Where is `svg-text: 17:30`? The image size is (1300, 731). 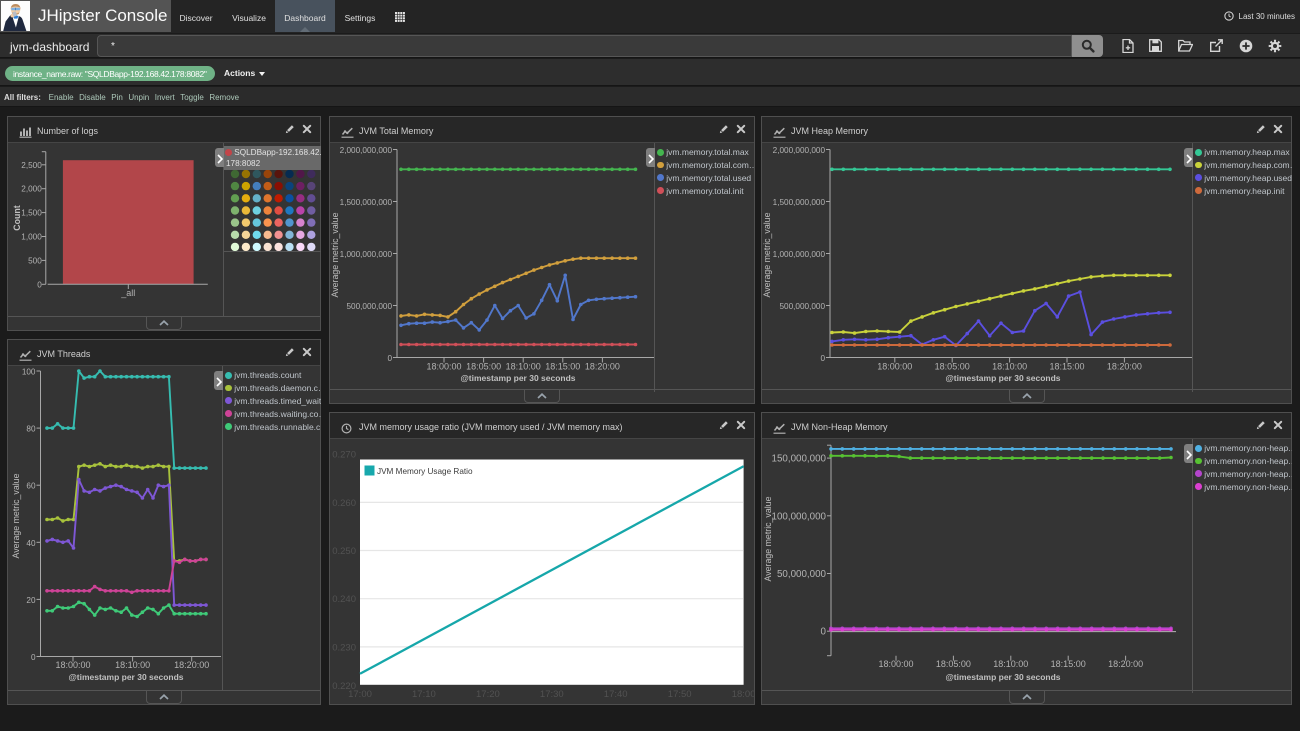
svg-text: 17:30 is located at coordinates (552, 694).